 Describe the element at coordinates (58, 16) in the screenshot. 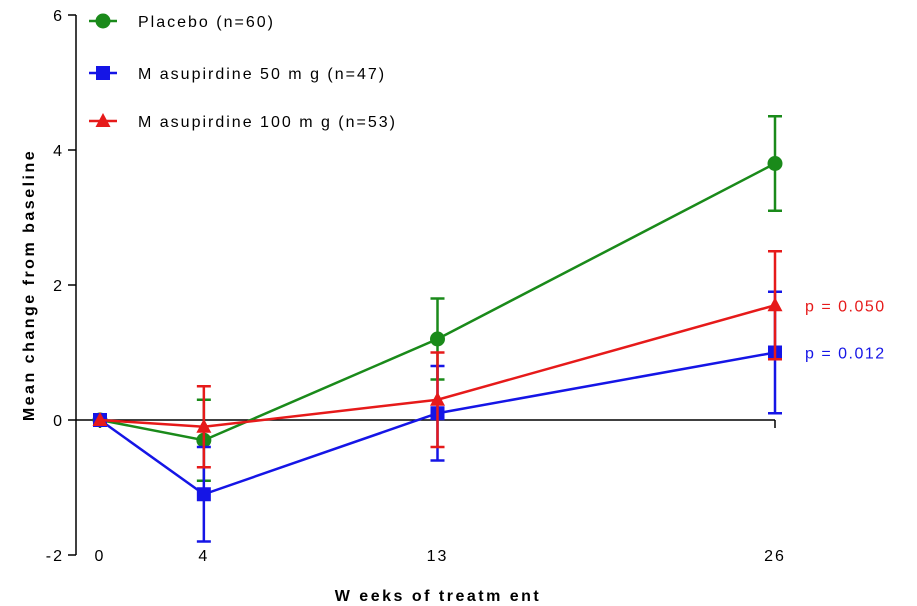

I see `y-tick-label: 6` at that location.